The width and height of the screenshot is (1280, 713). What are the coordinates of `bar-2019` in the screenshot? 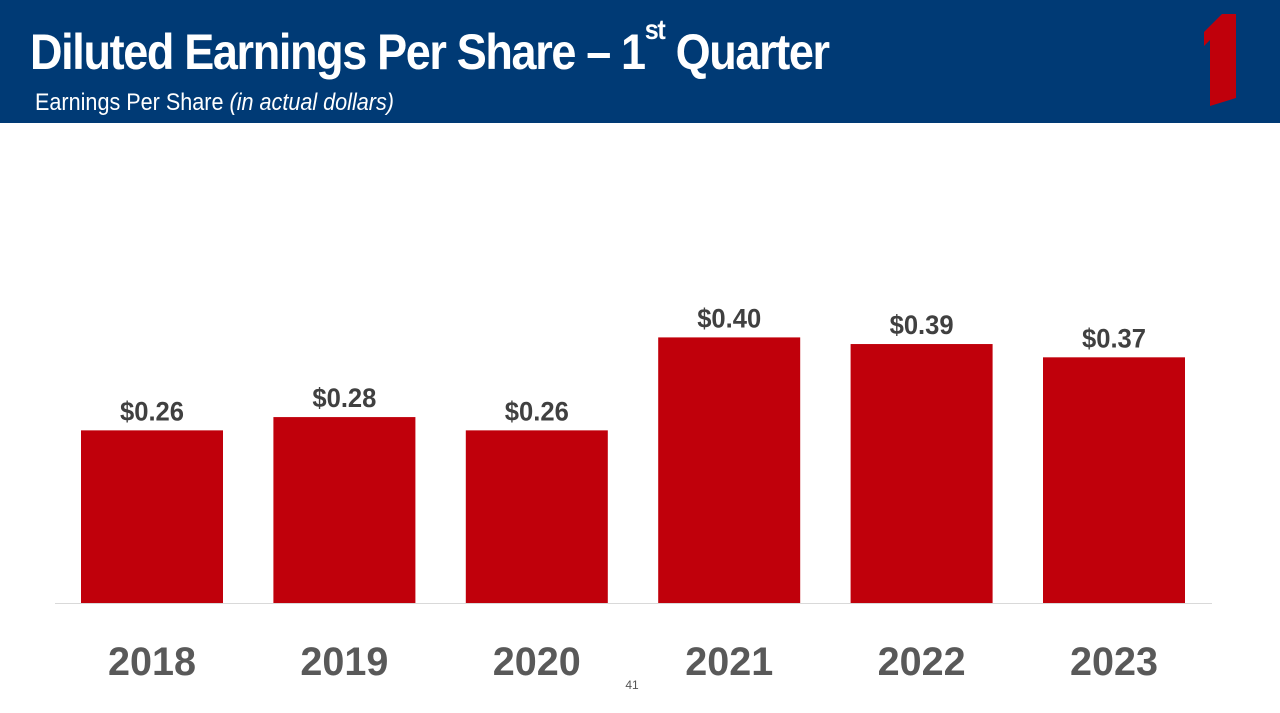 It's located at (344, 510).